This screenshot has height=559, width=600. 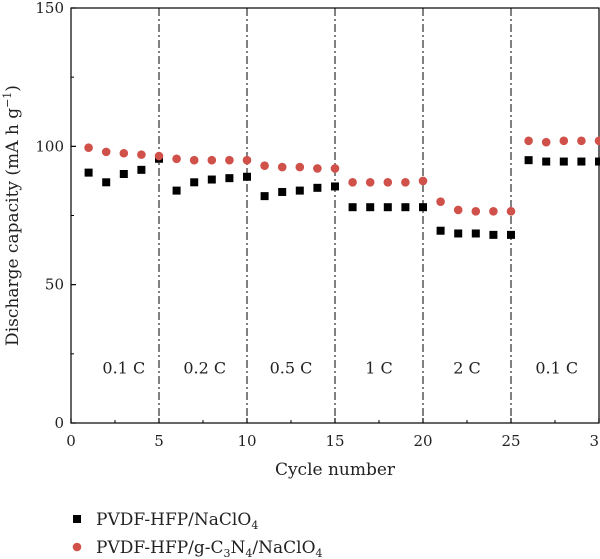 What do you see at coordinates (467, 368) in the screenshot?
I see `rate-label-4: 2 C` at bounding box center [467, 368].